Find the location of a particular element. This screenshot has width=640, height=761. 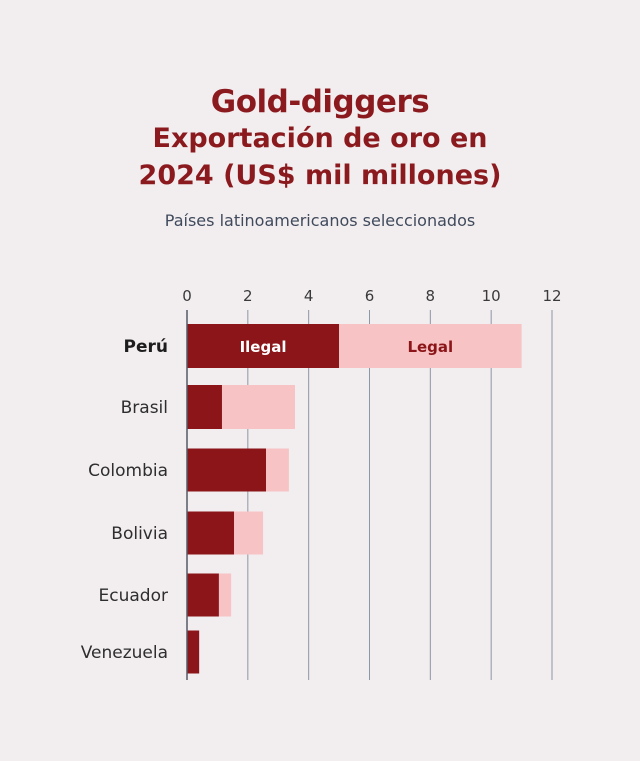

category-label: Brasil is located at coordinates (144, 408).